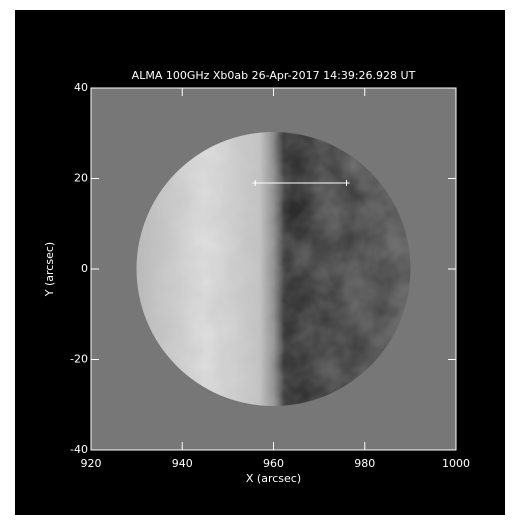 The image size is (520, 531). What do you see at coordinates (91, 463) in the screenshot?
I see `x-tick-label: 920` at bounding box center [91, 463].